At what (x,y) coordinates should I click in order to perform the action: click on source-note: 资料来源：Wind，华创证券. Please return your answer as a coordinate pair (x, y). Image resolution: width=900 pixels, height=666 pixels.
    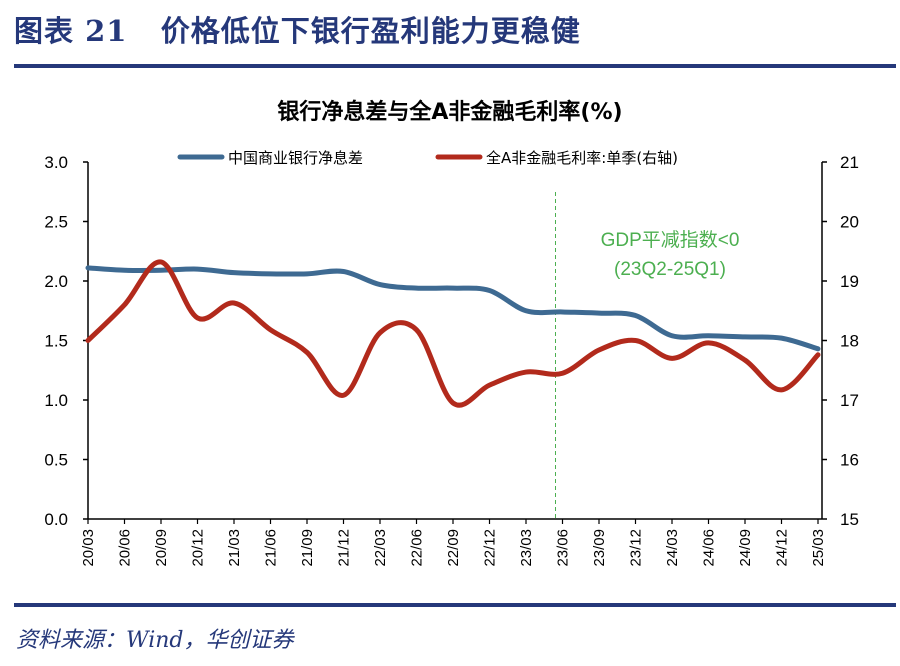
    Looking at the image, I should click on (155, 640).